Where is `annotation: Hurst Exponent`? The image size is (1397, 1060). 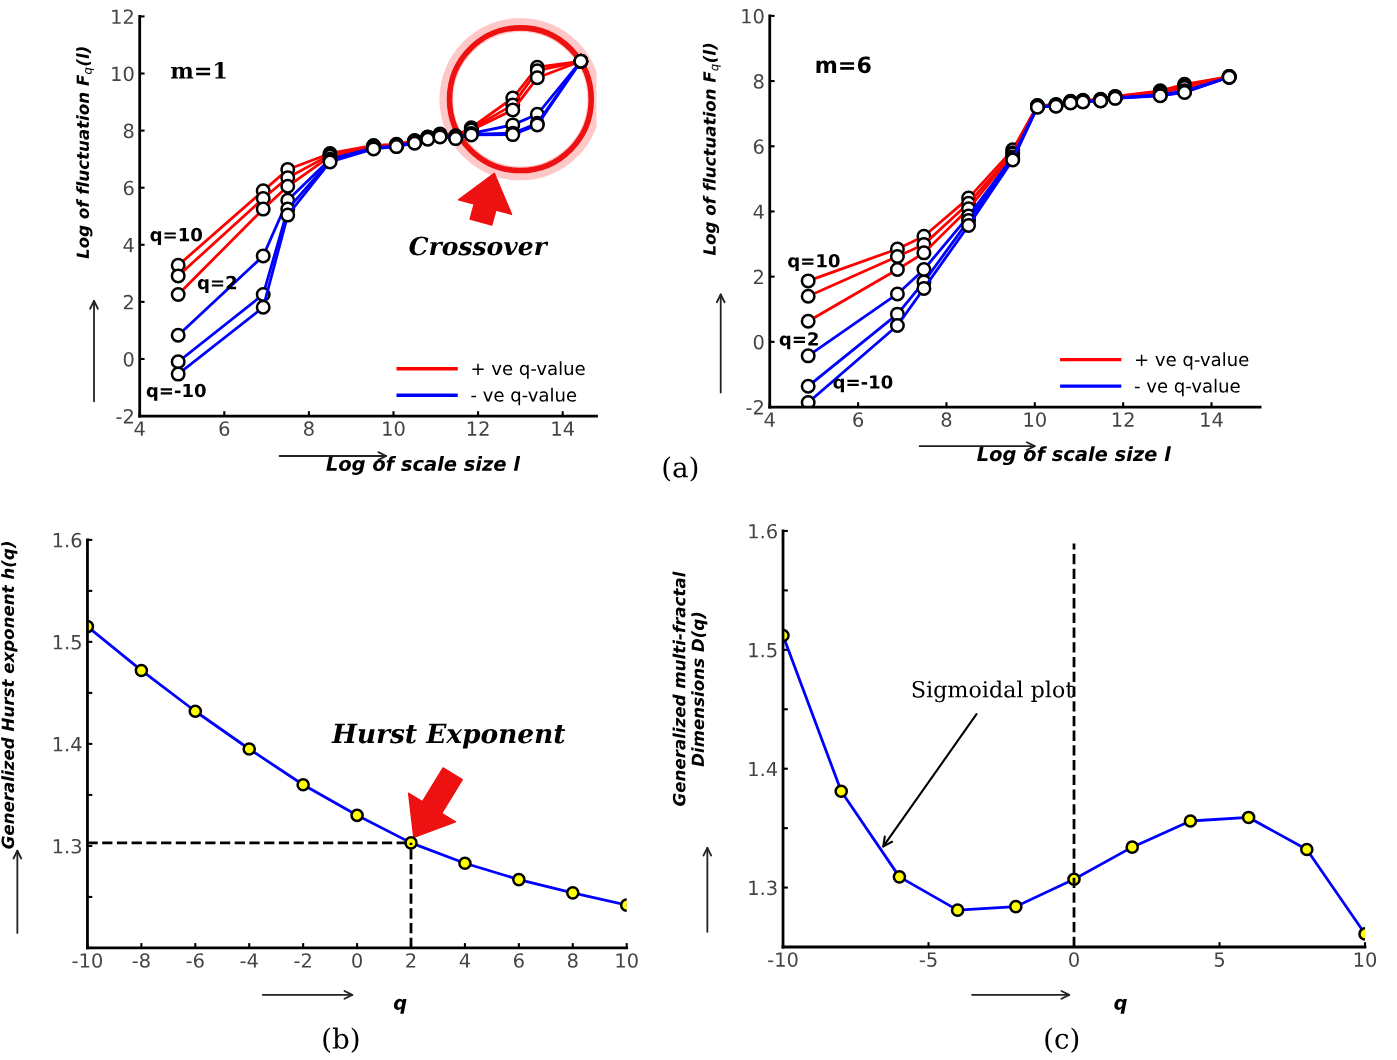
annotation: Hurst Exponent is located at coordinates (448, 736).